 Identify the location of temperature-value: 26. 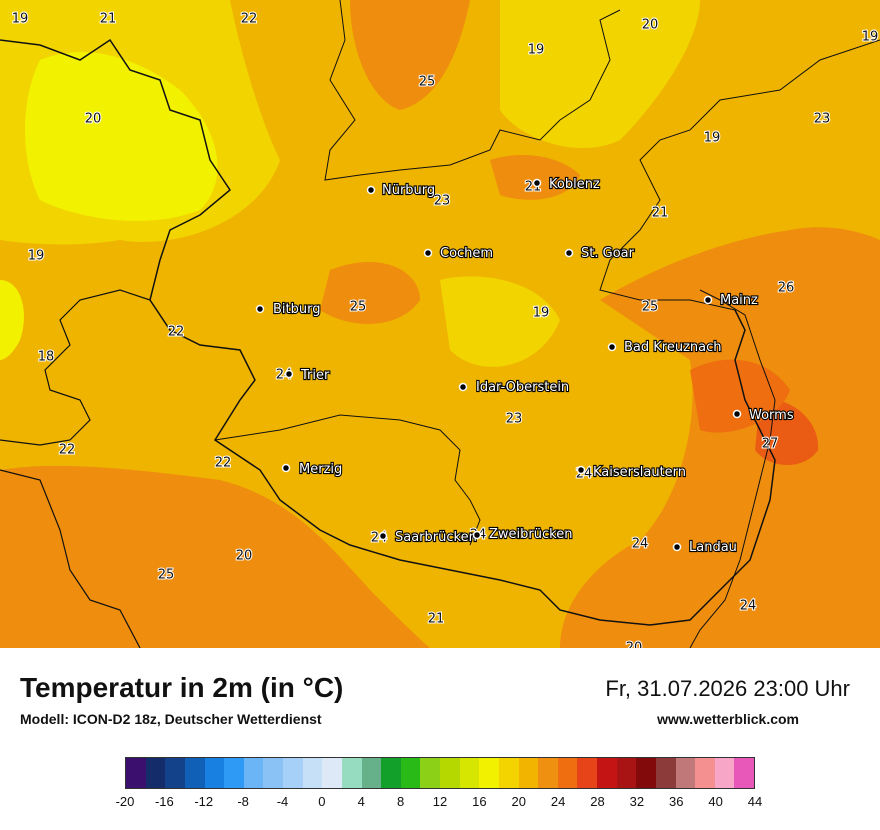
(786, 288).